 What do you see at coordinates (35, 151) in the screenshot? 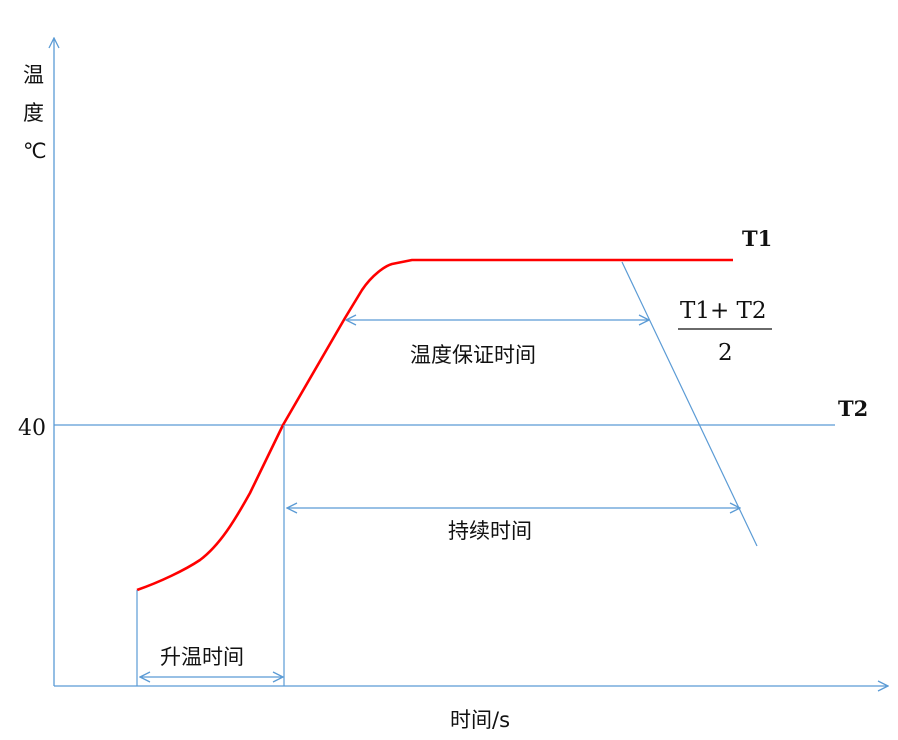
I see `y-axis-label-line3: ℃` at bounding box center [35, 151].